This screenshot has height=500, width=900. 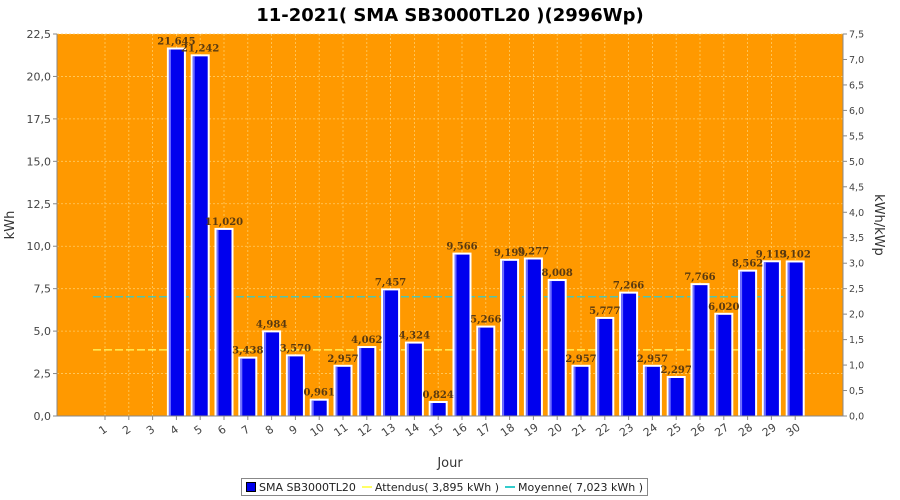 I want to click on y2-axis-label: kWh/kWp, so click(x=878, y=225).